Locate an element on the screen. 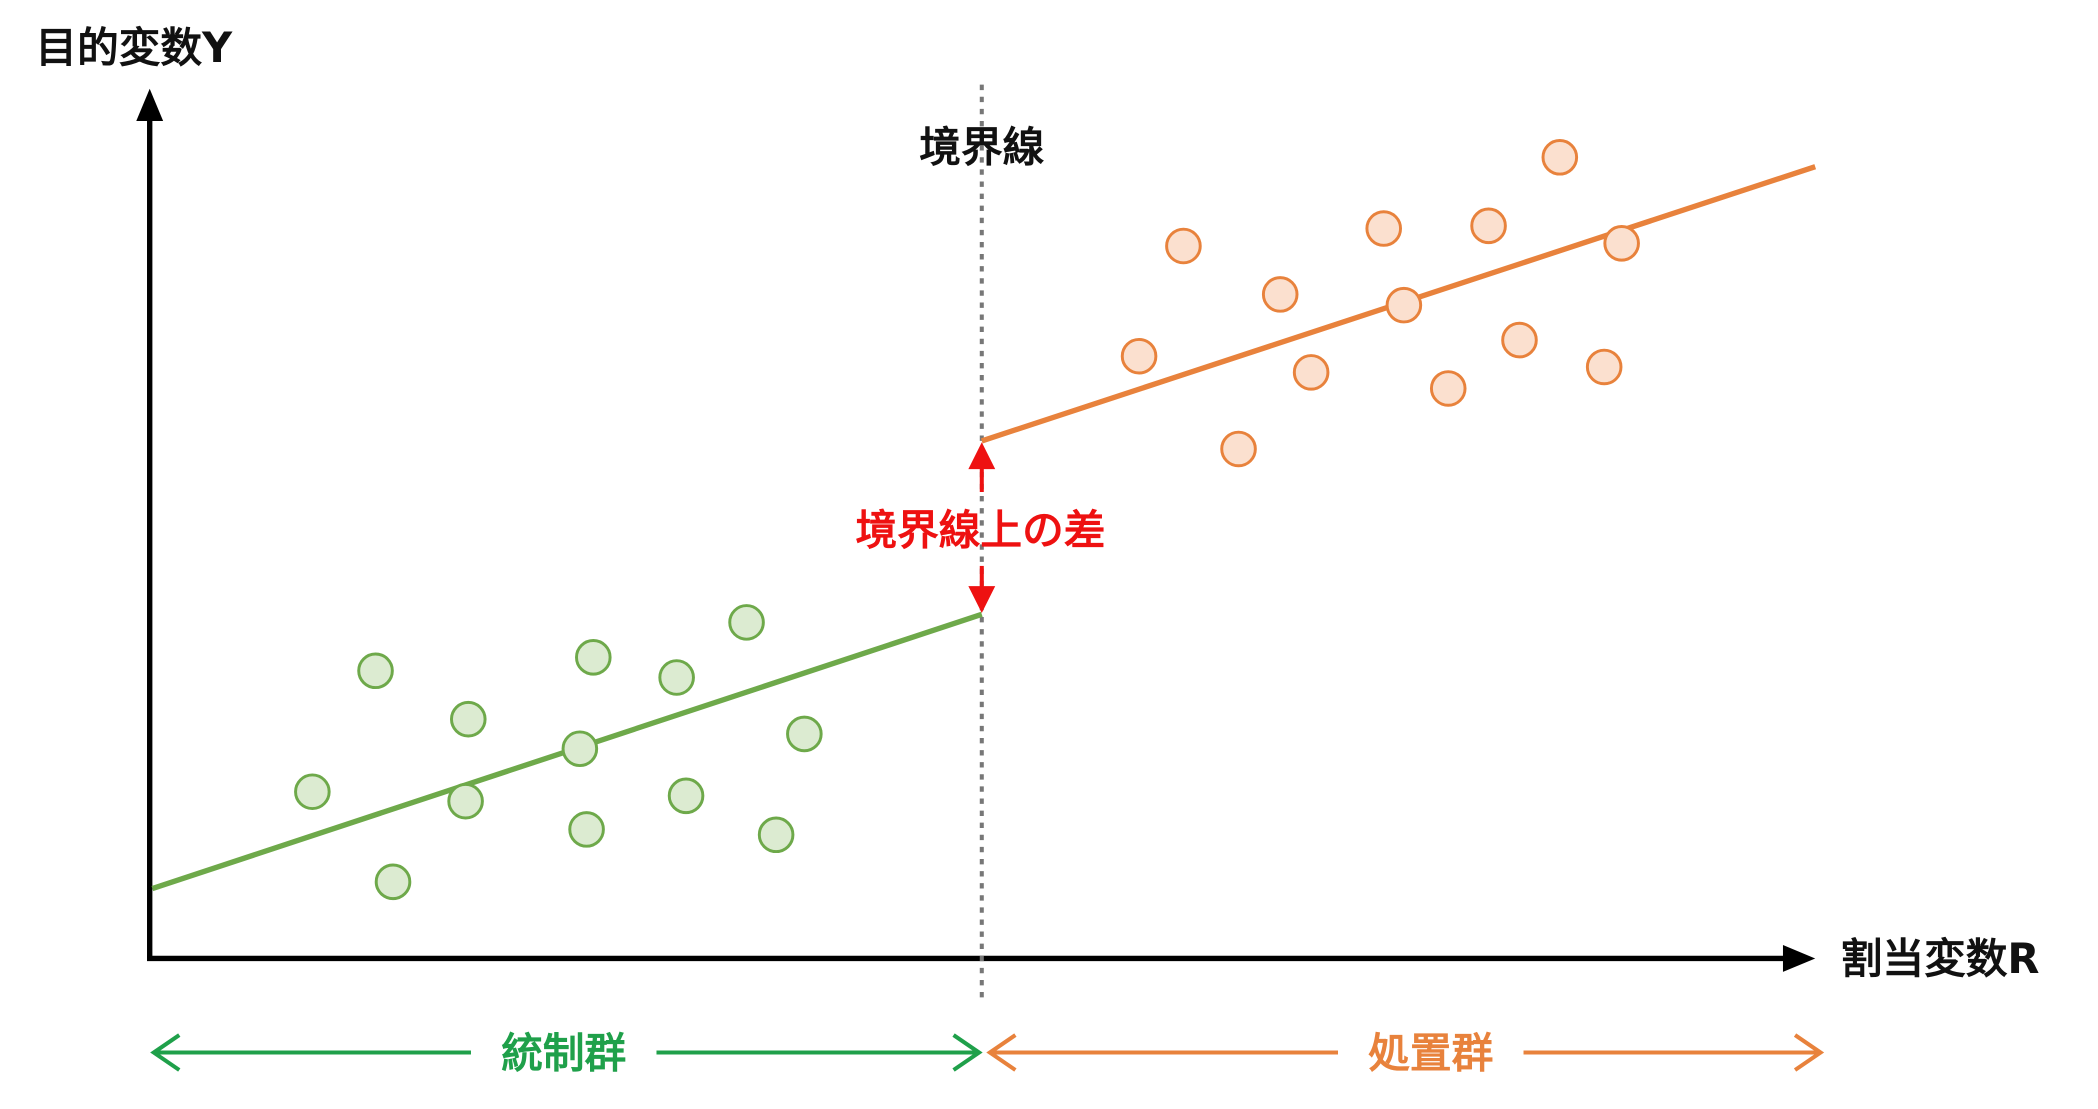  gap-arrow-up-icon is located at coordinates (982, 456).